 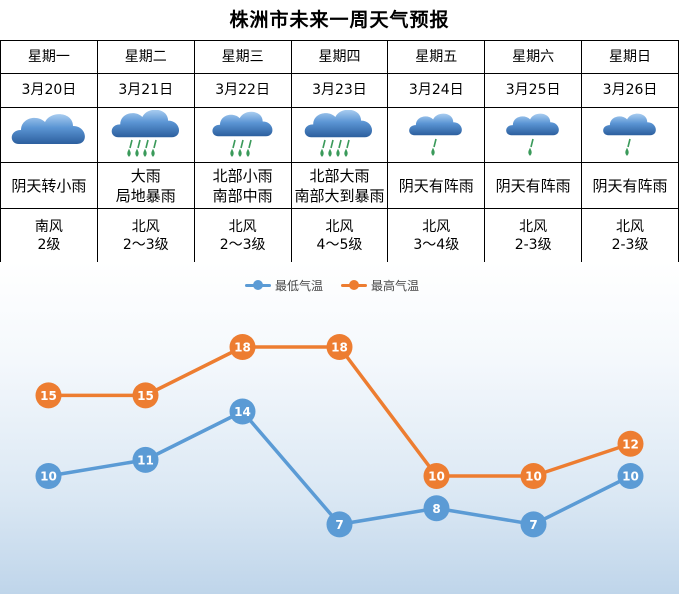 I want to click on moderate-rain-icon, so click(x=243, y=135).